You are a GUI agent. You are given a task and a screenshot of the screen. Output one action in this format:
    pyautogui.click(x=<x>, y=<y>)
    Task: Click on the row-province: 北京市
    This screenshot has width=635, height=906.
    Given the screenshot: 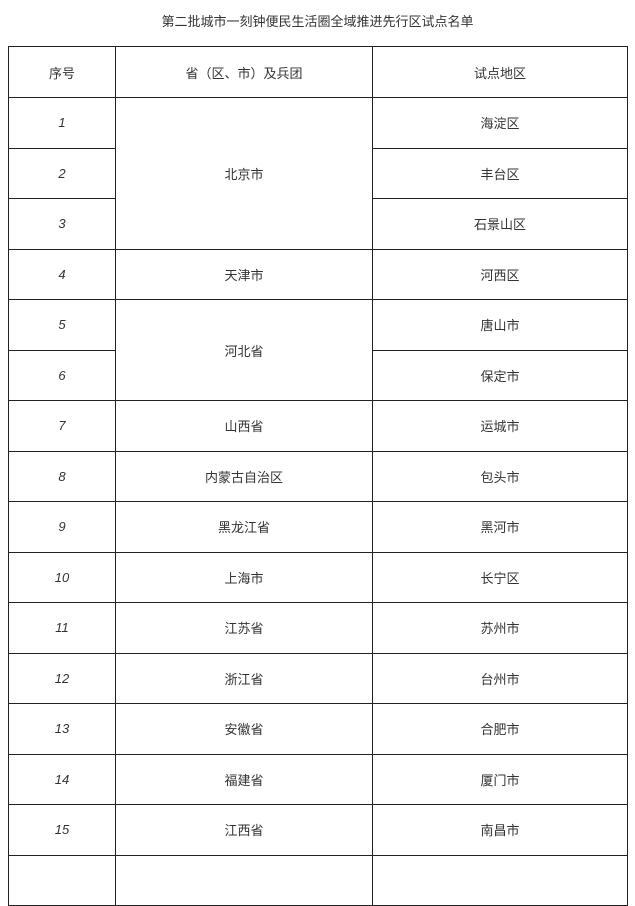 What is the action you would take?
    pyautogui.click(x=244, y=173)
    